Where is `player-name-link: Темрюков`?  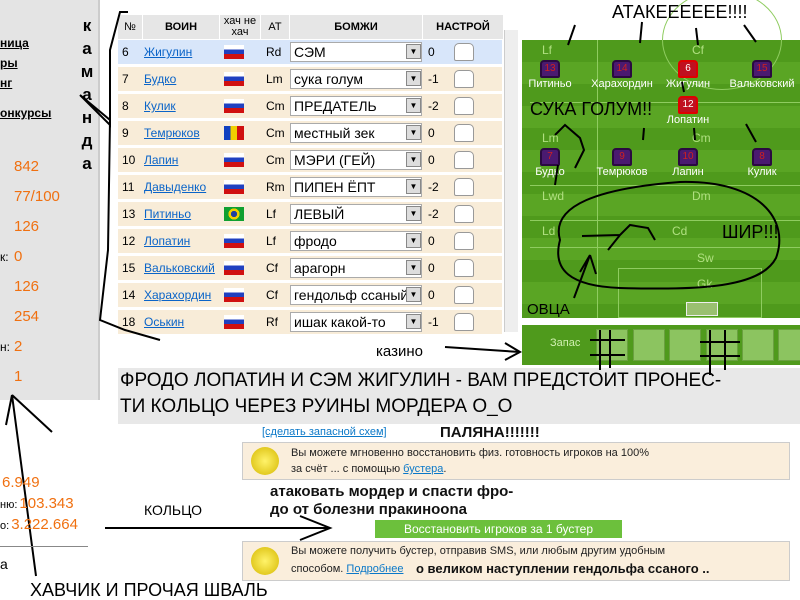 player-name-link: Темрюков is located at coordinates (172, 133).